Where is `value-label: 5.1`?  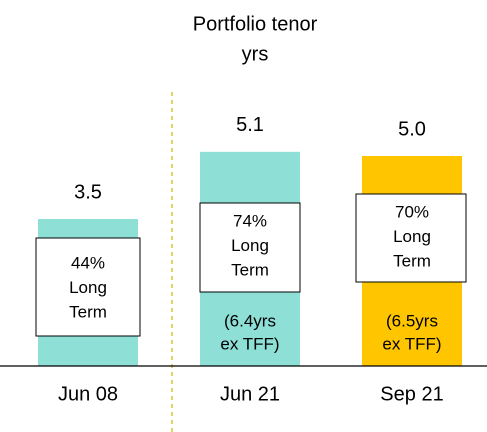
value-label: 5.1 is located at coordinates (250, 125).